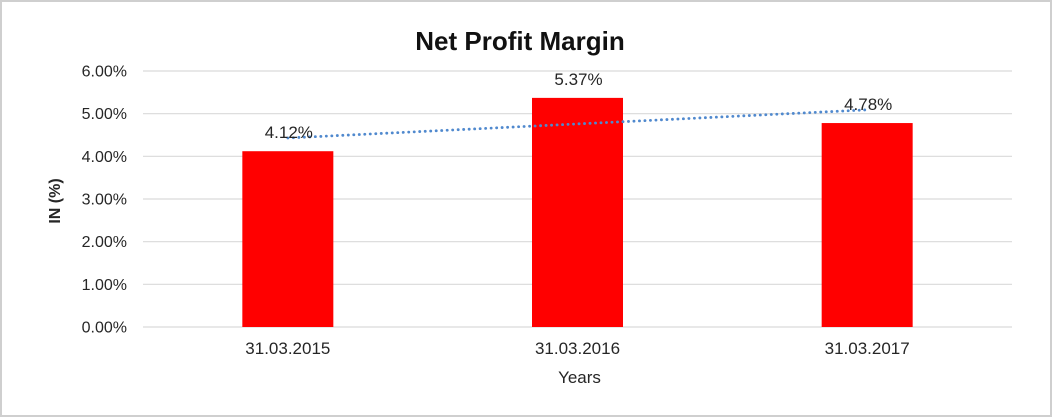  I want to click on y-tick-label: 6.00%, so click(104, 72).